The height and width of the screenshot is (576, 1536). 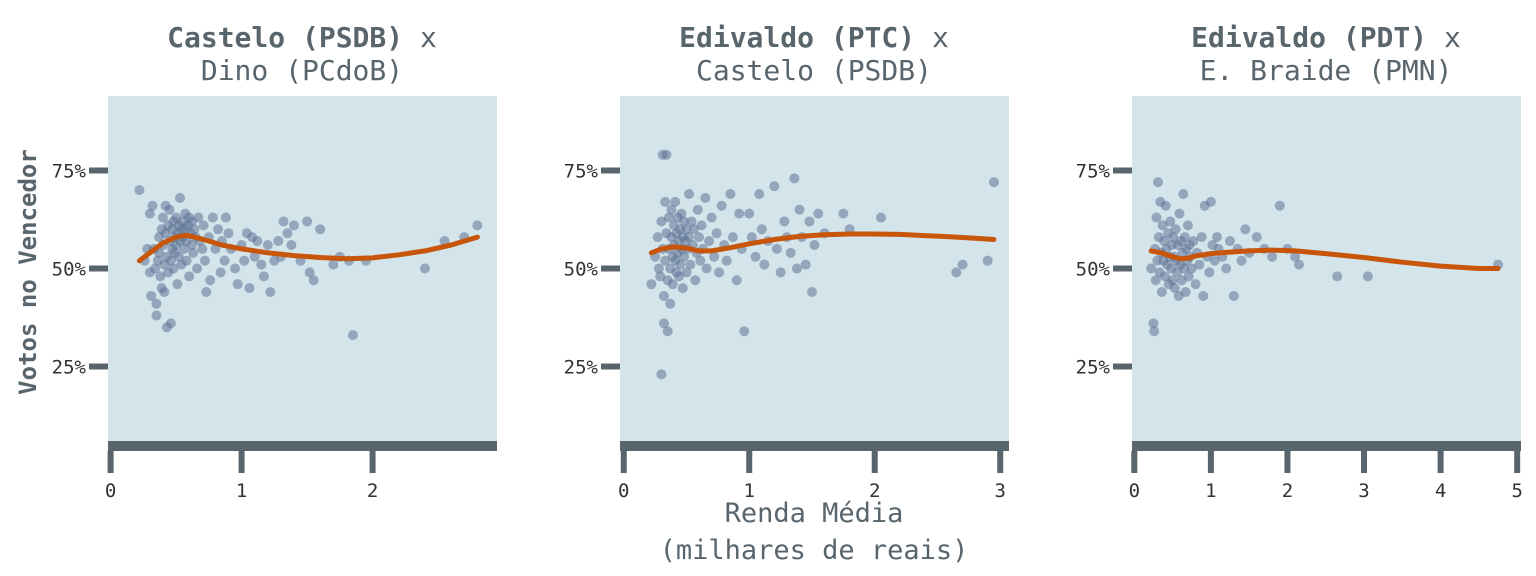 What do you see at coordinates (308, 248) in the screenshot?
I see `smooth-trend-line` at bounding box center [308, 248].